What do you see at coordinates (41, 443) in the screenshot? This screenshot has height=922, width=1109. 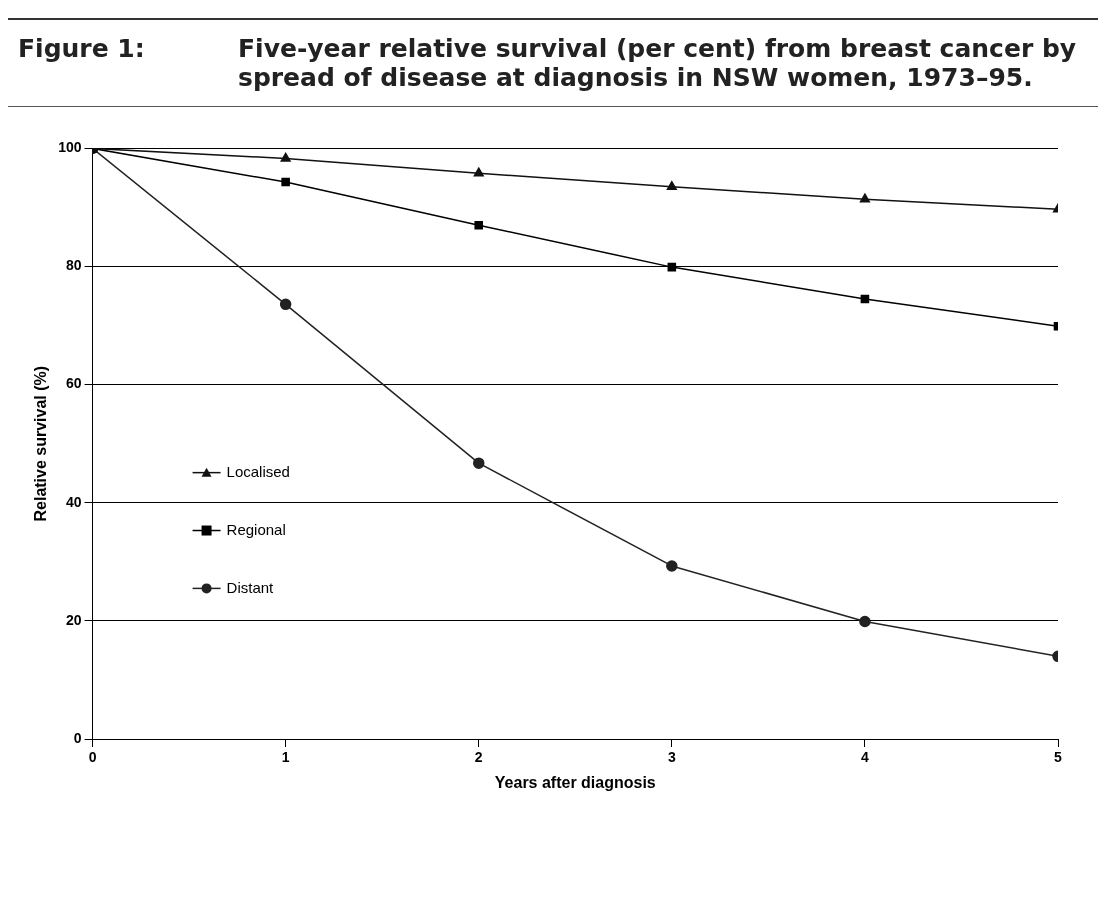 I see `y-axis-title: Relative survival (%)` at bounding box center [41, 443].